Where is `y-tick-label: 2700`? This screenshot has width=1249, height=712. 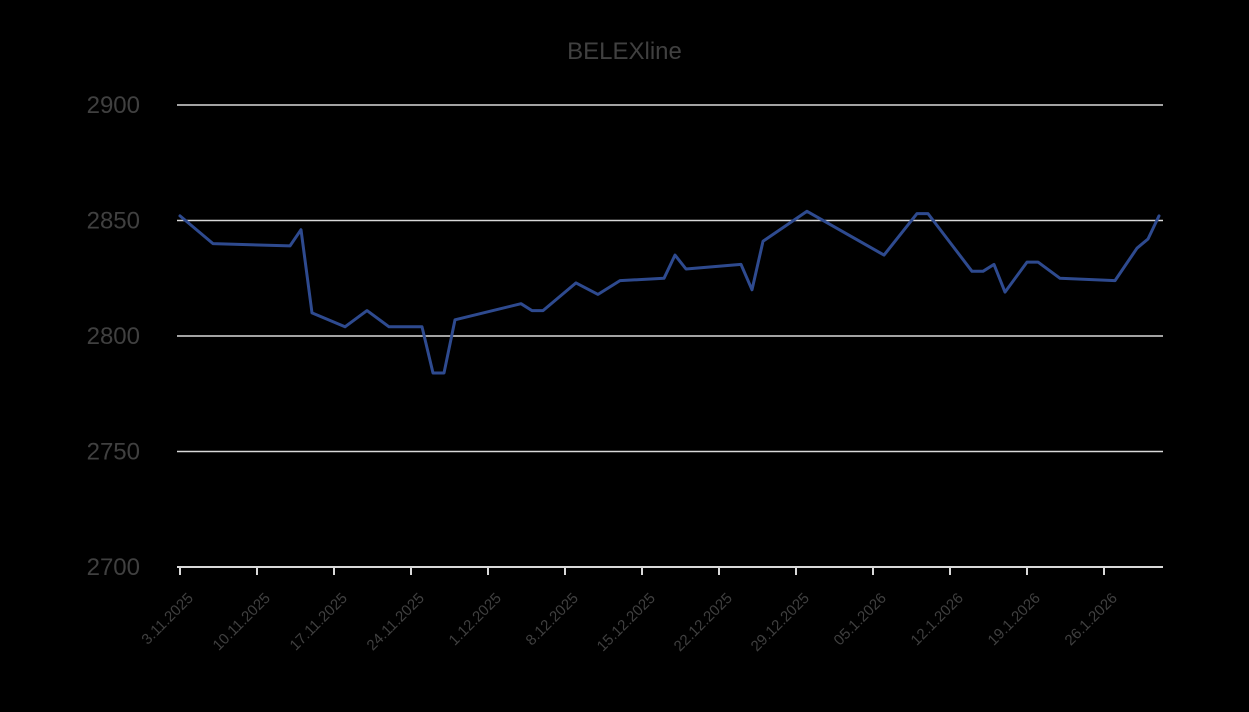
y-tick-label: 2700 is located at coordinates (113, 567).